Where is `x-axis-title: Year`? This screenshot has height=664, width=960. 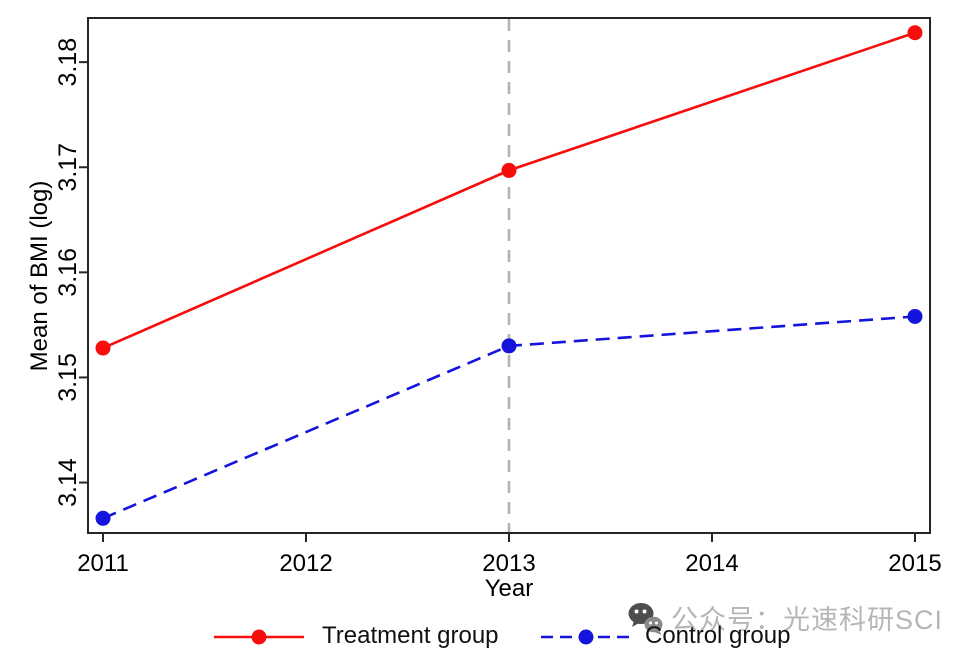
x-axis-title: Year is located at coordinates (509, 588).